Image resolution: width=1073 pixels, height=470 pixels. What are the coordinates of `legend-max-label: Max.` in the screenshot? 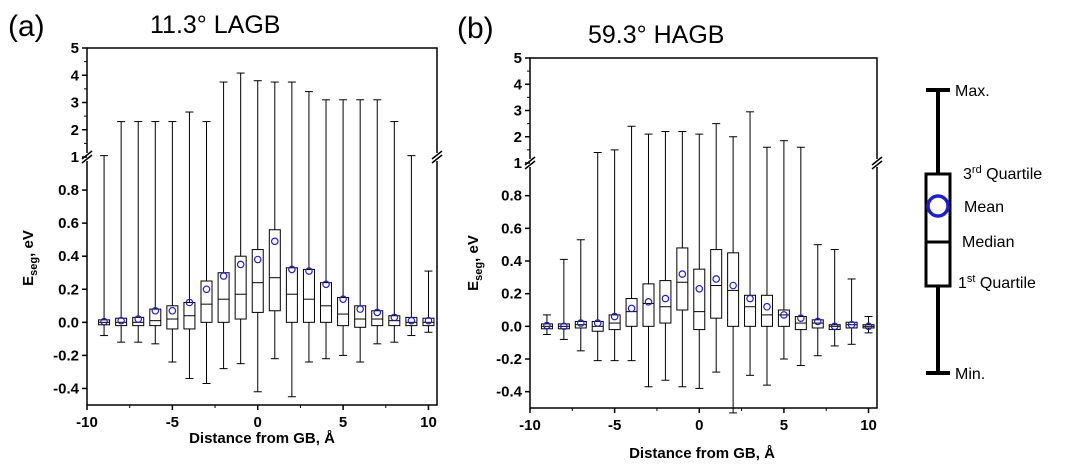 It's located at (972, 91).